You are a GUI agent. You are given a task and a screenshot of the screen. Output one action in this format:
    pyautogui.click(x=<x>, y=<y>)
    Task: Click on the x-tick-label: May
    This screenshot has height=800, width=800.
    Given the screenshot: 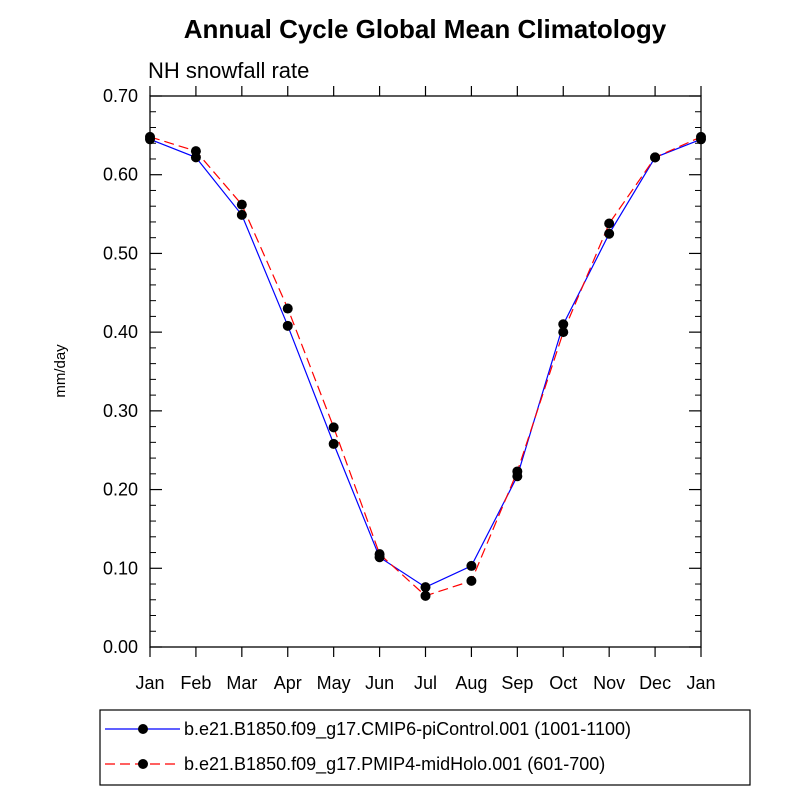 What is the action you would take?
    pyautogui.click(x=334, y=683)
    